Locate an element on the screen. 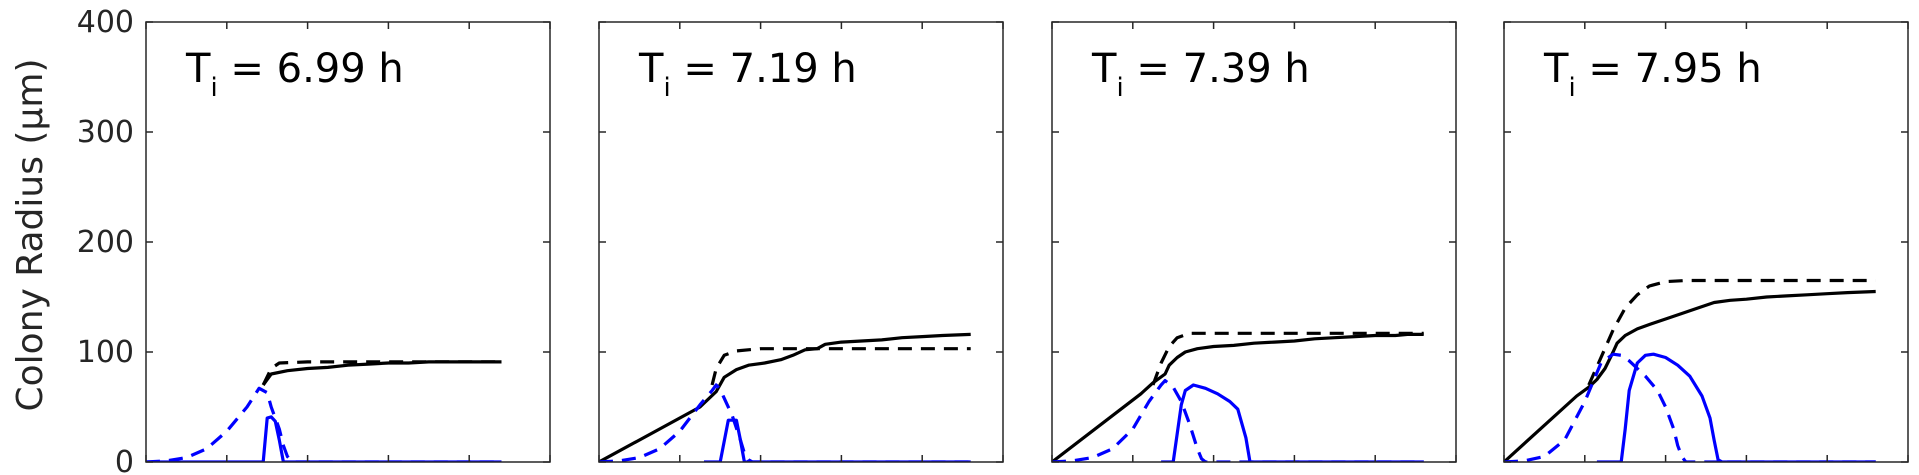 This screenshot has height=475, width=1919. panel-title-value: = 7.19 h is located at coordinates (764, 69).